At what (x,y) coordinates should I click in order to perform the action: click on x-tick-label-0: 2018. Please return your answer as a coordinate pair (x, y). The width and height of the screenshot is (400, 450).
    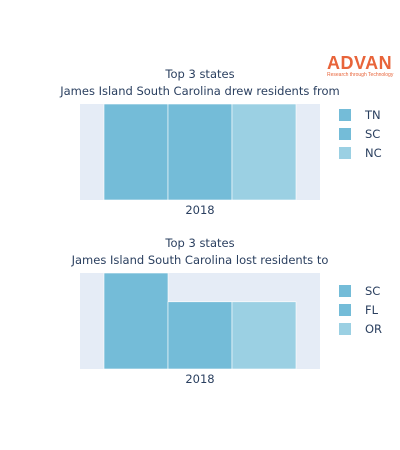
    Looking at the image, I should click on (199, 210).